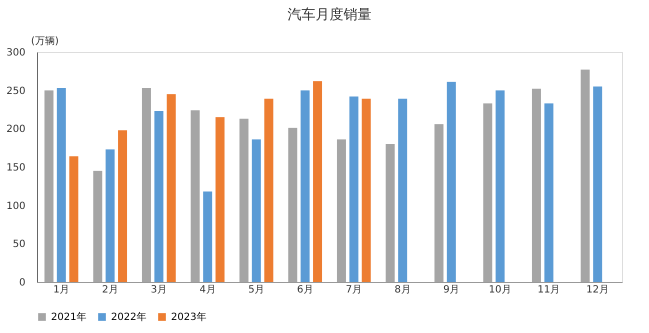  What do you see at coordinates (22, 283) in the screenshot?
I see `y-tick-label: 0` at bounding box center [22, 283].